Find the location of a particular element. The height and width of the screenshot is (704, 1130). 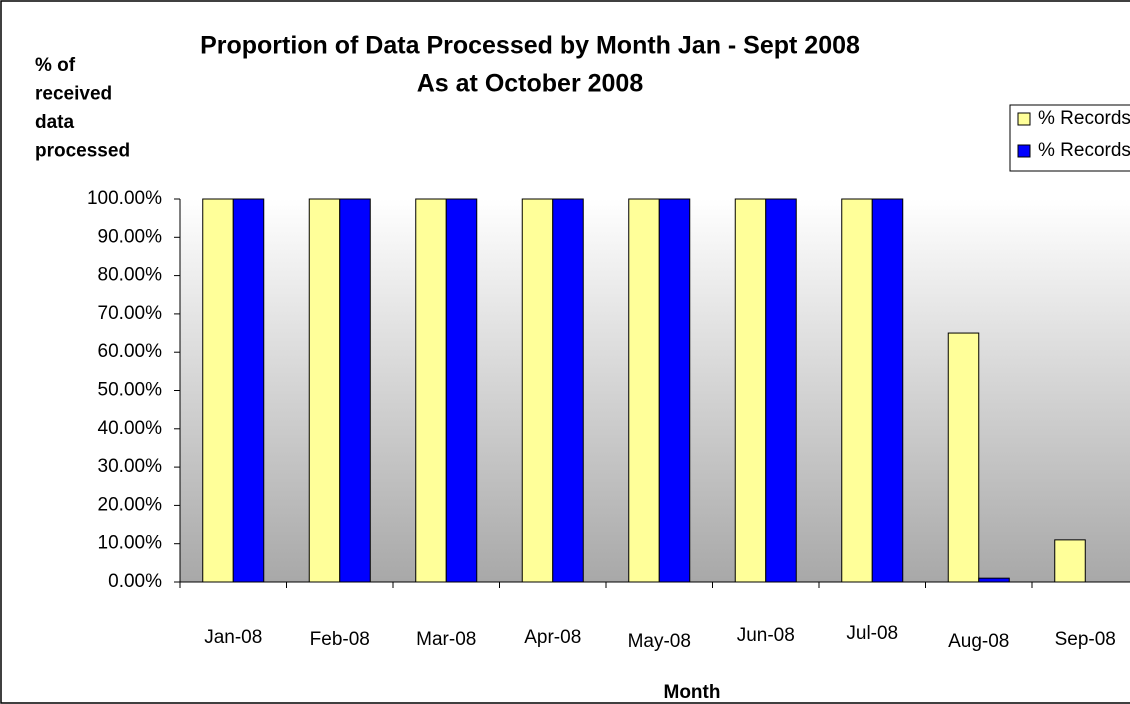

x-tick-label: May-08 is located at coordinates (659, 641).